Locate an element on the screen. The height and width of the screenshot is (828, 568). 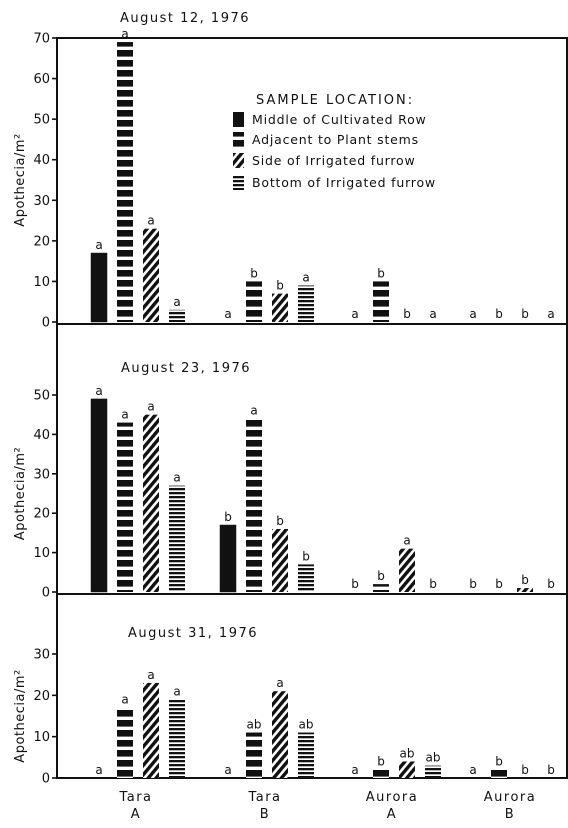
legend-swatch-dashed-vertical is located at coordinates (238, 139).